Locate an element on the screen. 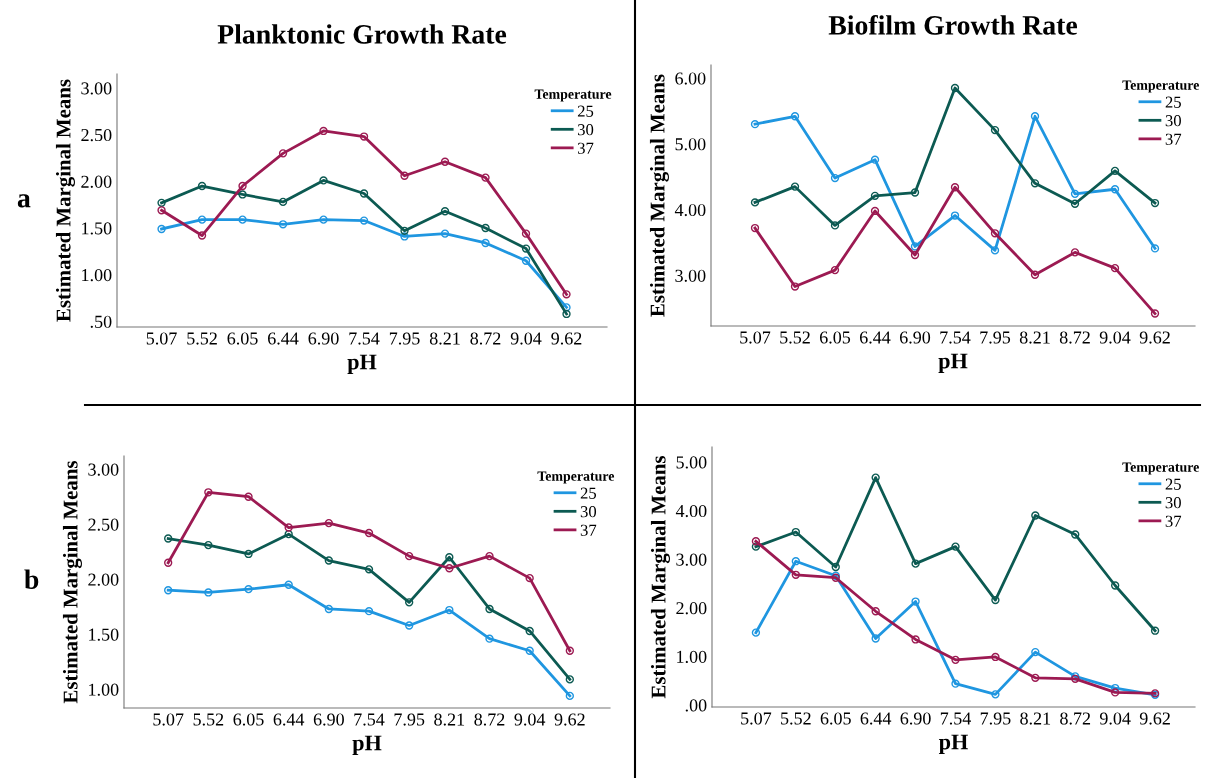  line-series is located at coordinates (955, 554).